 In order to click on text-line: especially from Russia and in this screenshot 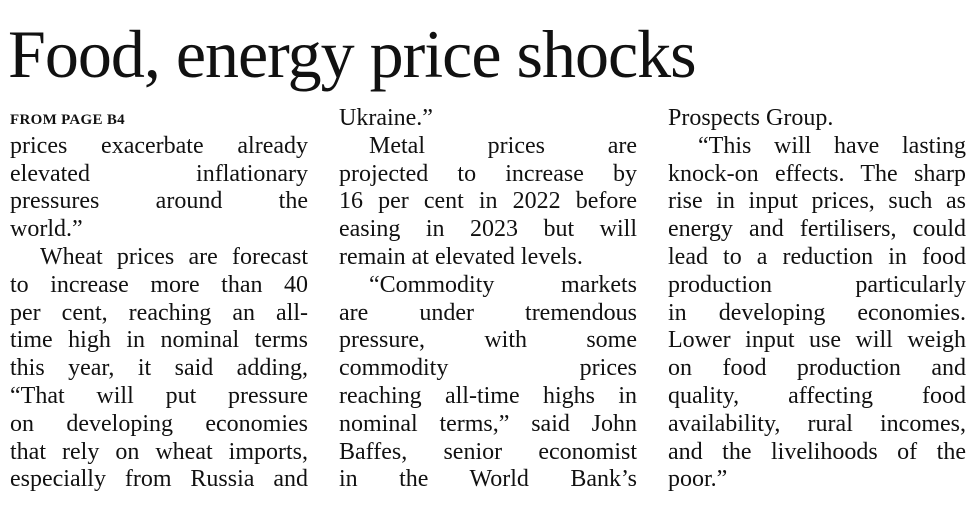, I will do `click(159, 479)`.